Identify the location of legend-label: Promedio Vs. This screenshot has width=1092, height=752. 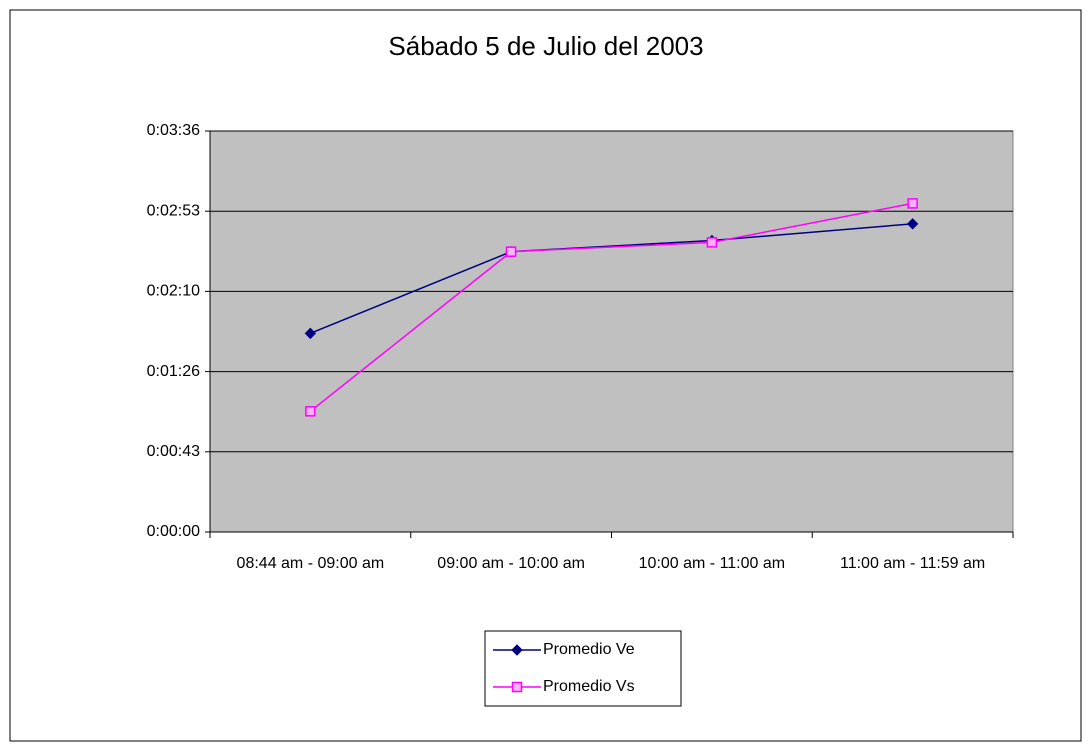
(589, 686).